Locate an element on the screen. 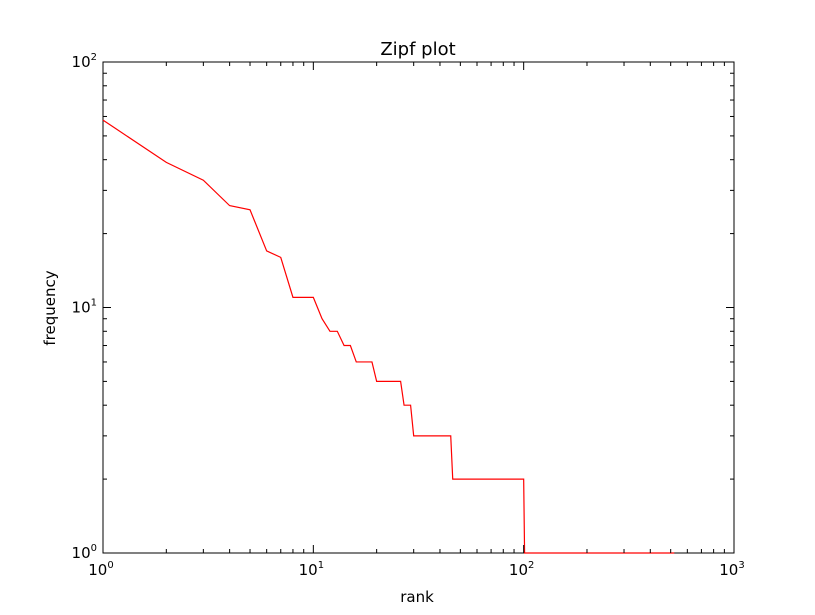  x-tick-label: 10⁰ is located at coordinates (100, 569).